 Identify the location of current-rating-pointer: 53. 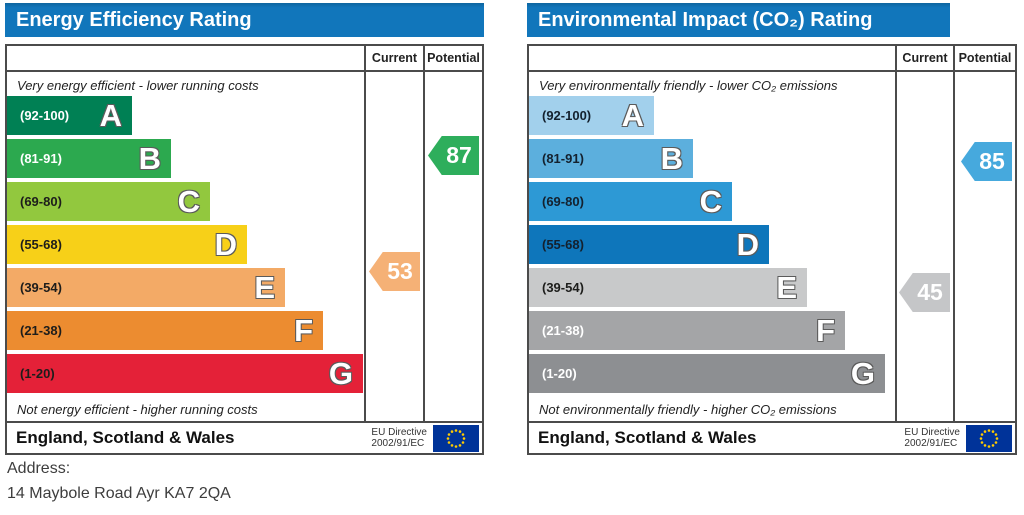
(394, 271).